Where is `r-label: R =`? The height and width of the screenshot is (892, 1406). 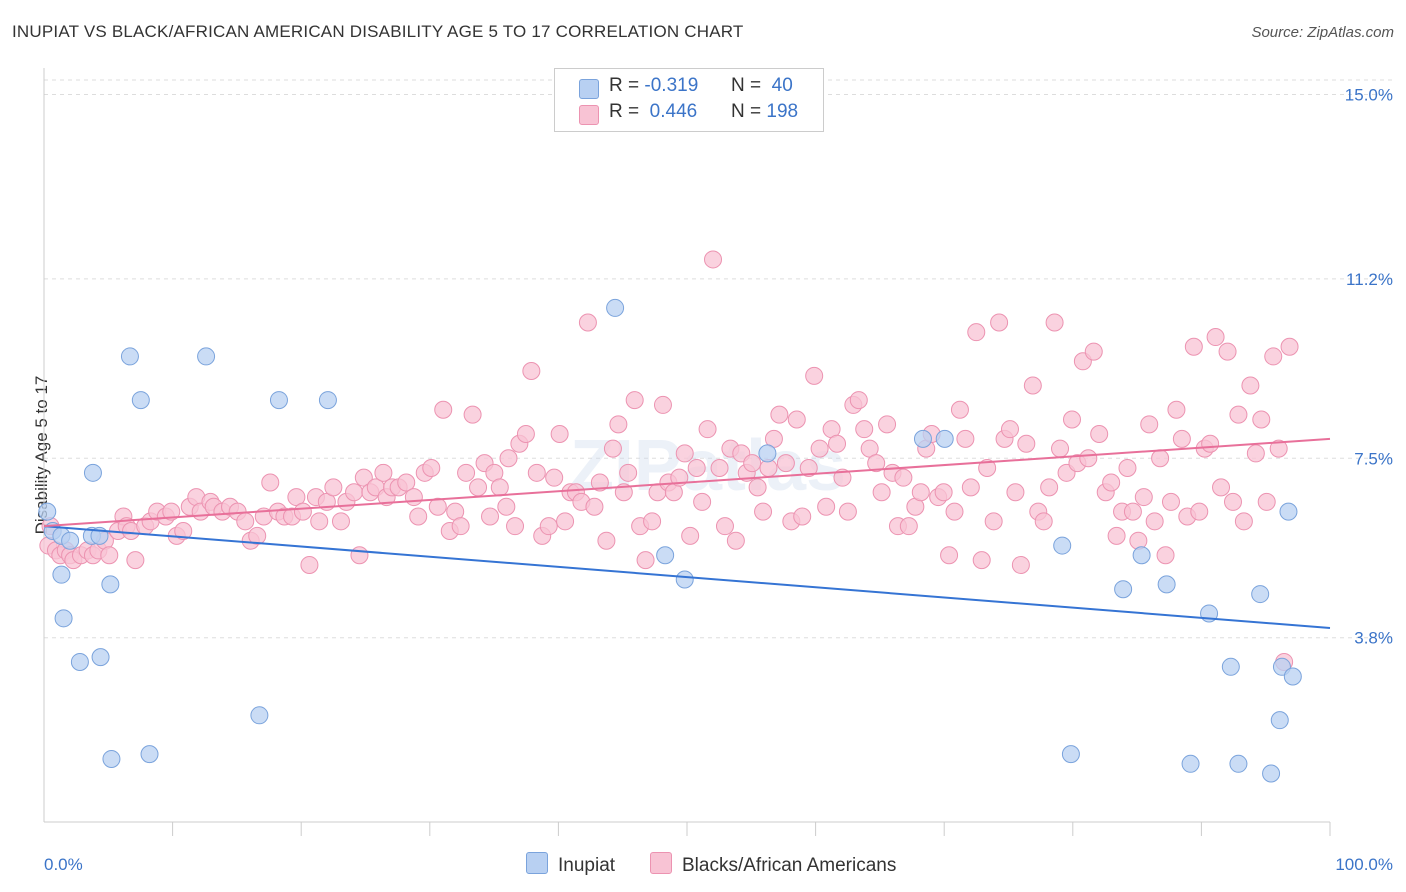 r-label: R = is located at coordinates (624, 111).